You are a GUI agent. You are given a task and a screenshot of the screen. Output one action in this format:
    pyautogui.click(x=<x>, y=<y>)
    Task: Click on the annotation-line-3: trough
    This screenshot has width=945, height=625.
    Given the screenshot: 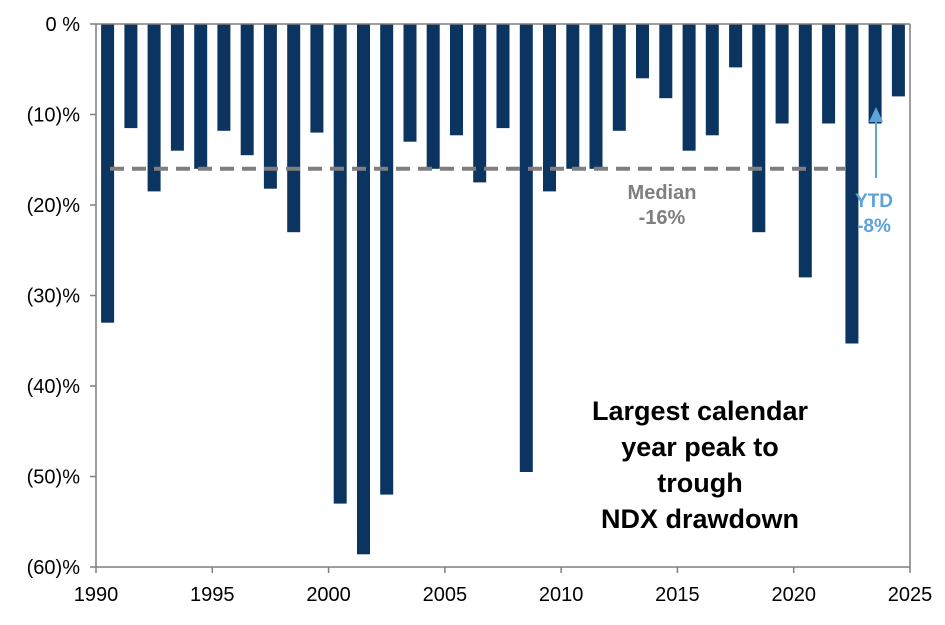 What is the action you would take?
    pyautogui.click(x=699, y=483)
    